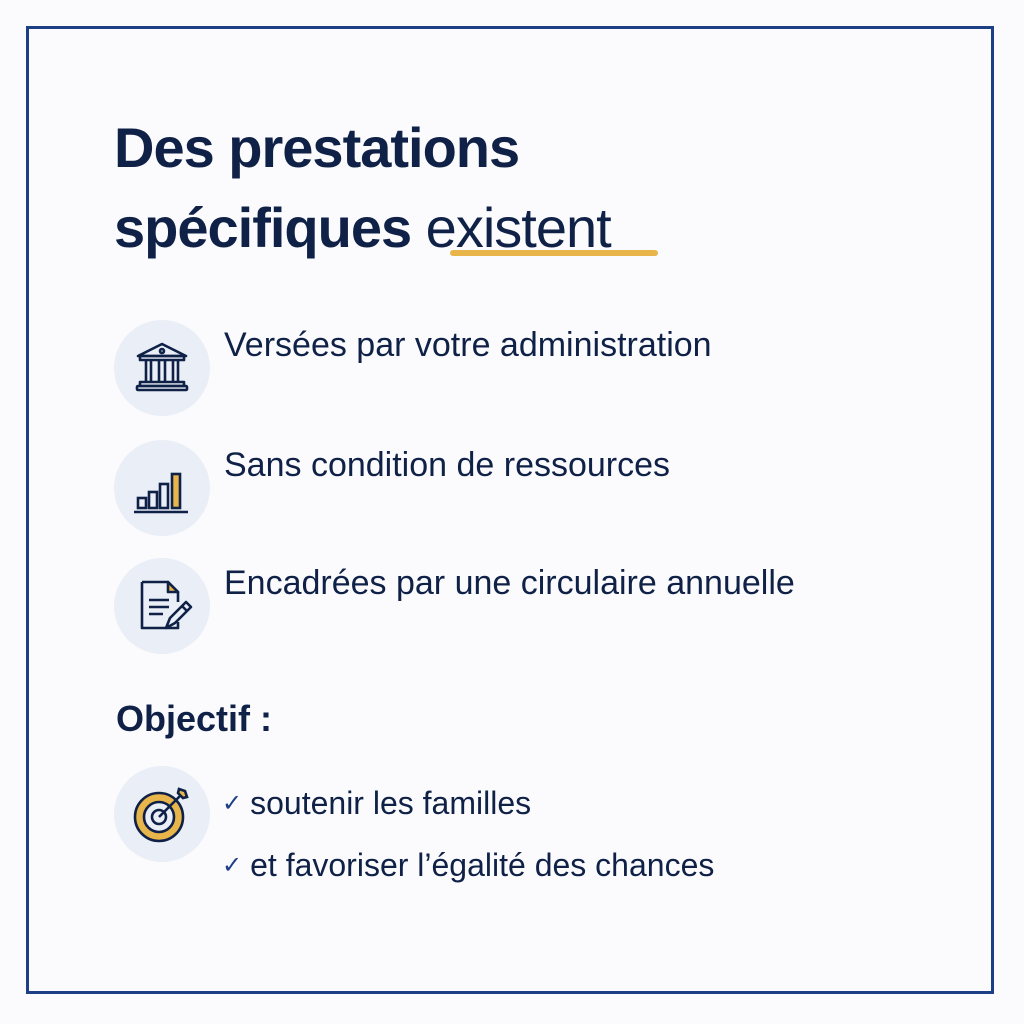 Image resolution: width=1024 pixels, height=1024 pixels. Describe the element at coordinates (413, 368) in the screenshot. I see `list-item-administration: Versées par votre administration` at that location.